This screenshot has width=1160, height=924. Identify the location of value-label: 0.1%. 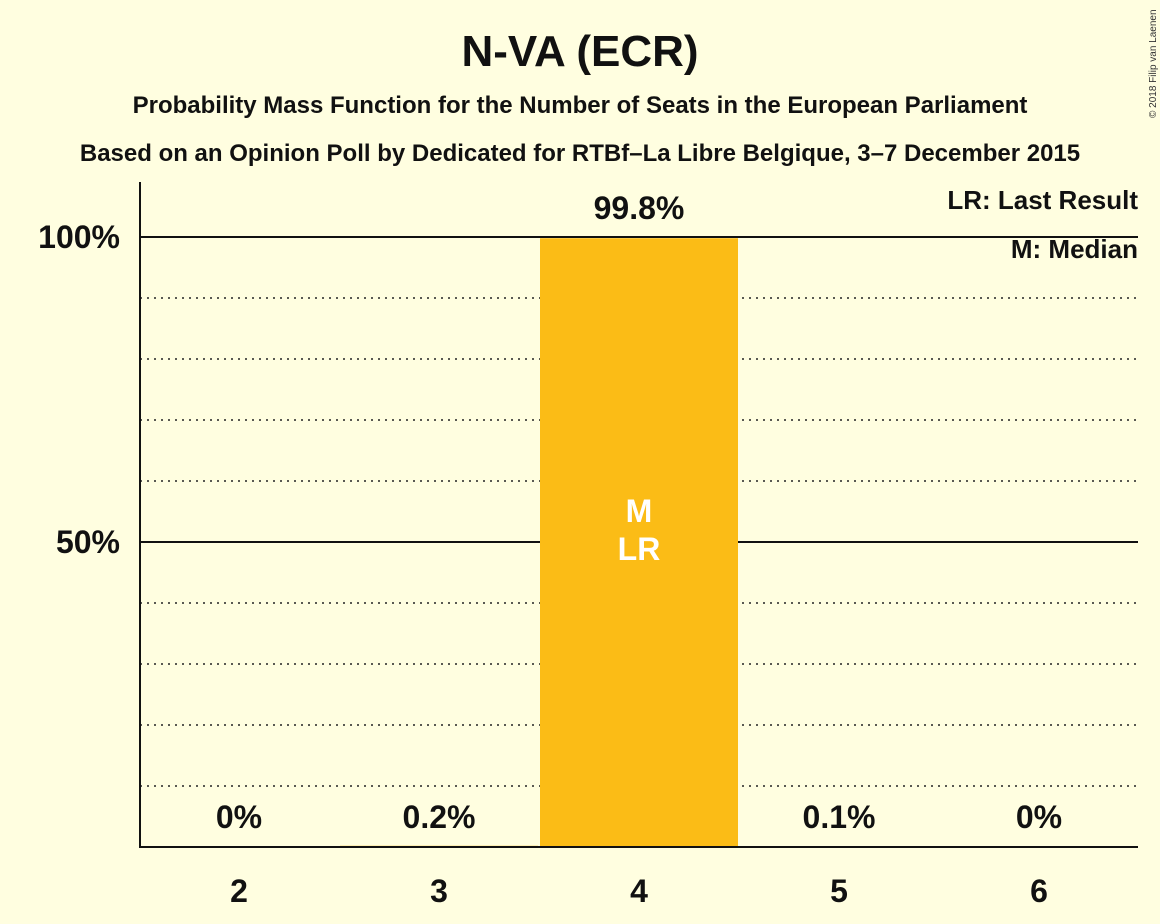
(839, 817).